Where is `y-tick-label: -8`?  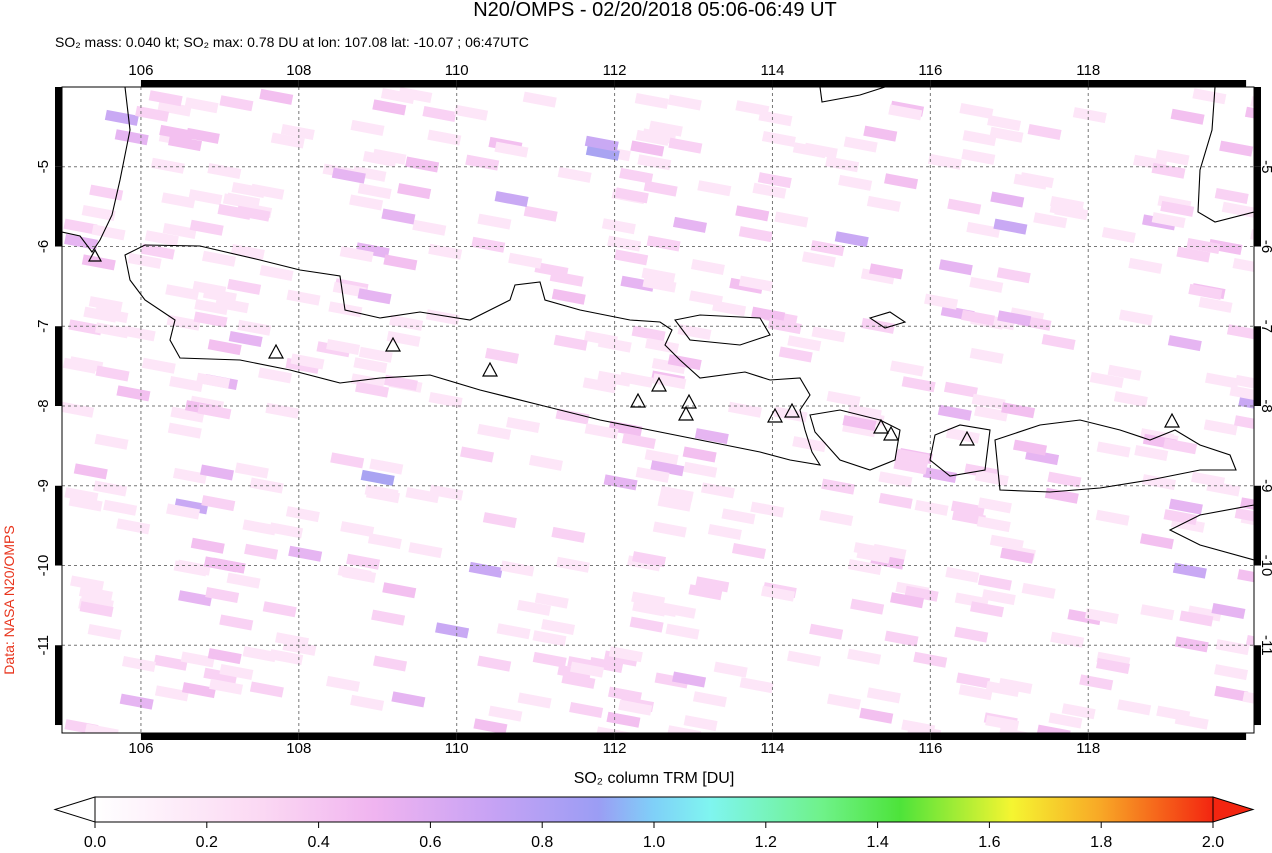 y-tick-label: -8 is located at coordinates (43, 405).